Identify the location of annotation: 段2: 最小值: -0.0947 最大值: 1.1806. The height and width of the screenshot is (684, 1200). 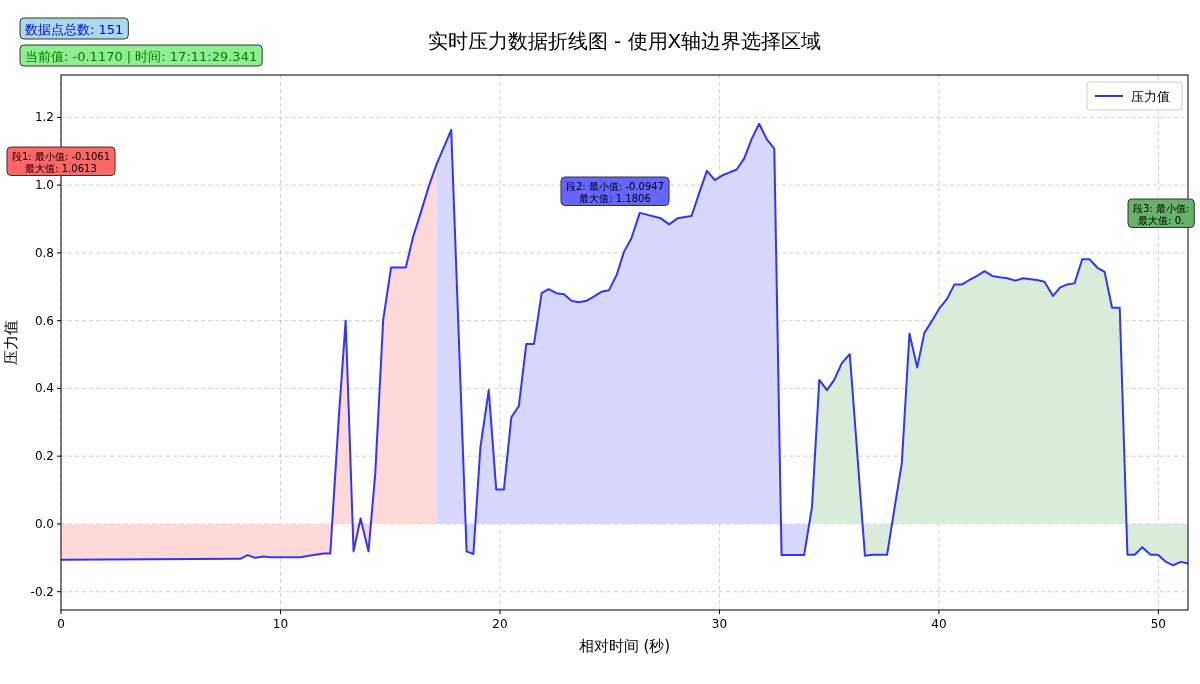
(615, 191).